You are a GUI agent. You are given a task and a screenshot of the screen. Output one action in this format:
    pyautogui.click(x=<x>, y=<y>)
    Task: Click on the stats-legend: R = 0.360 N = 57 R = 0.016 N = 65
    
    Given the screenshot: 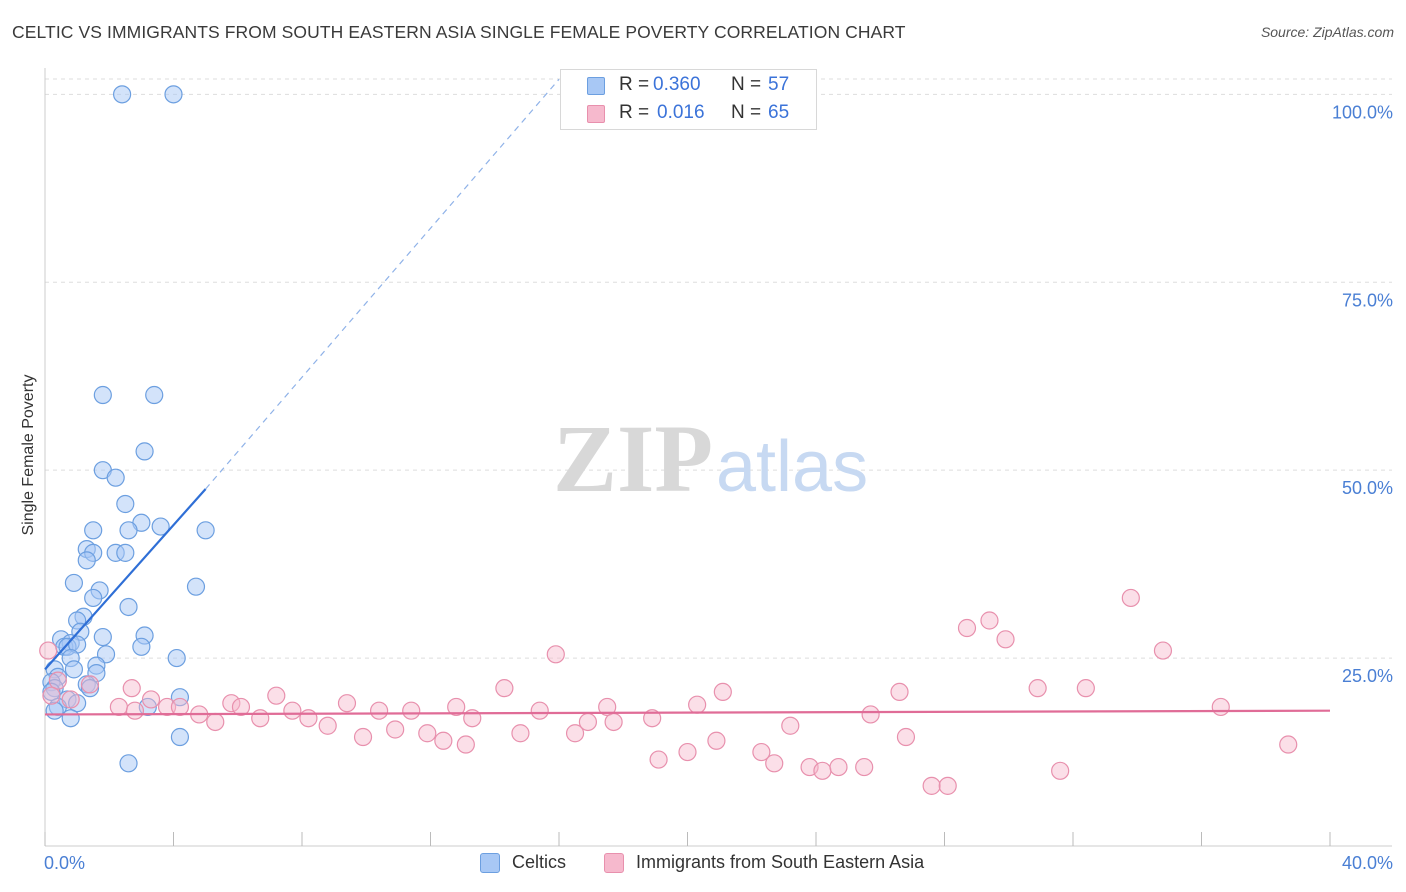 What is the action you would take?
    pyautogui.click(x=688, y=99)
    